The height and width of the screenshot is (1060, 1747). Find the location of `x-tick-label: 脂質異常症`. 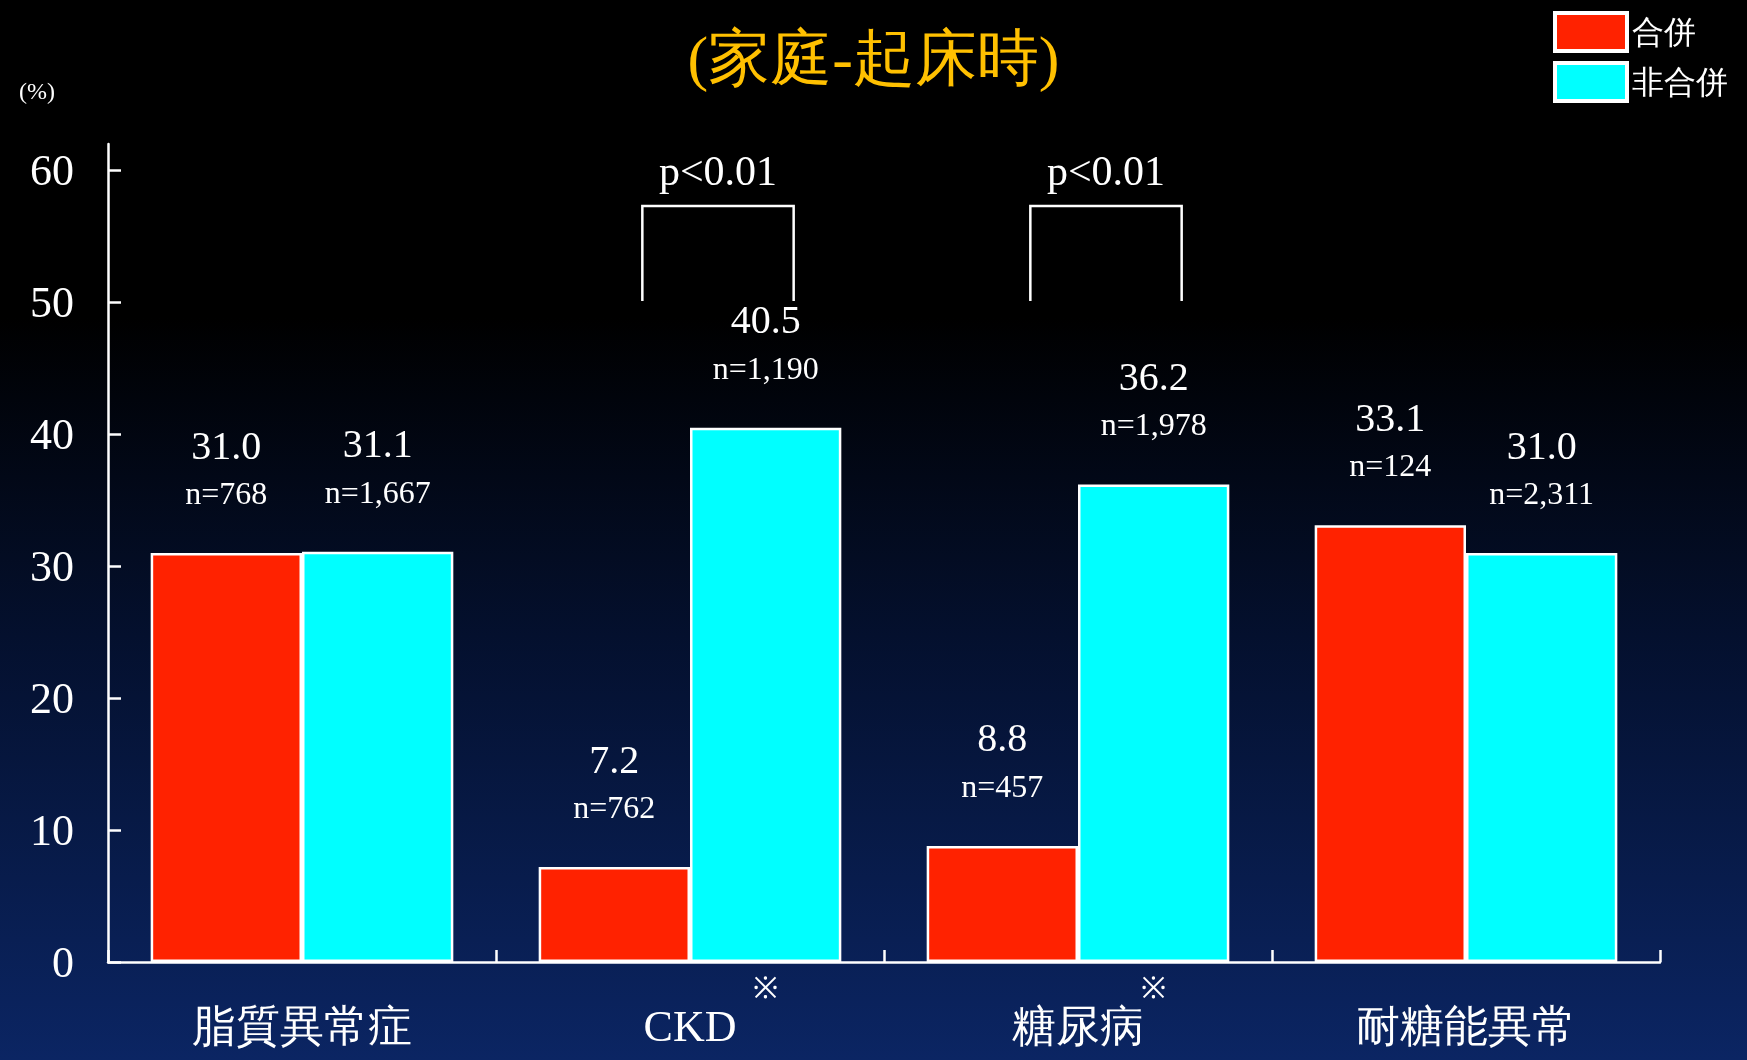

x-tick-label: 脂質異常症 is located at coordinates (302, 1026).